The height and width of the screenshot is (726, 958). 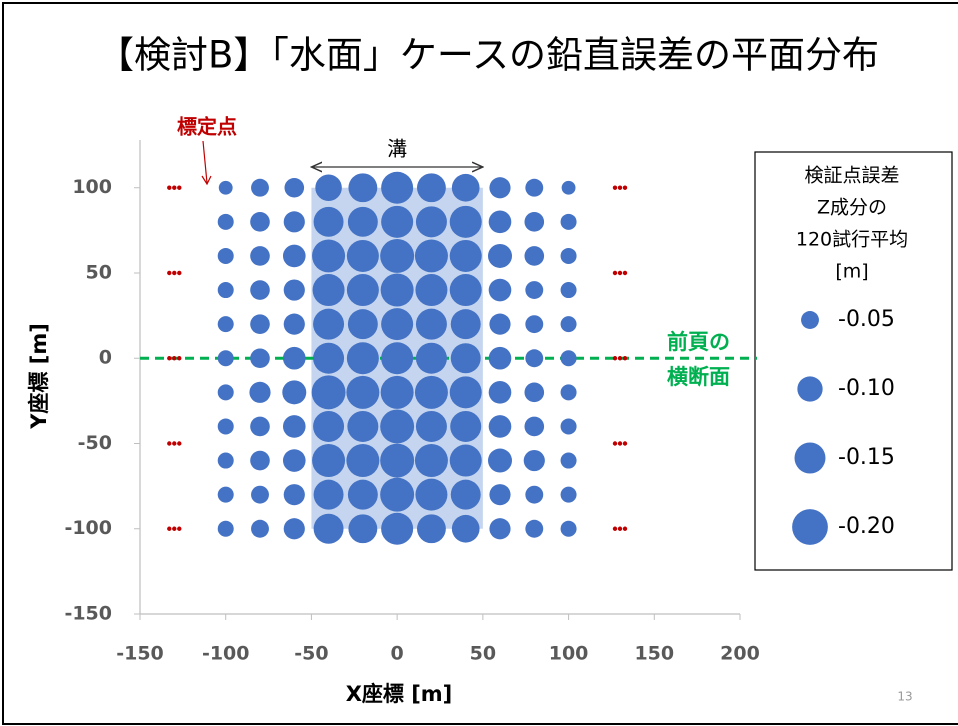 What do you see at coordinates (397, 654) in the screenshot?
I see `x-tick-label: 0` at bounding box center [397, 654].